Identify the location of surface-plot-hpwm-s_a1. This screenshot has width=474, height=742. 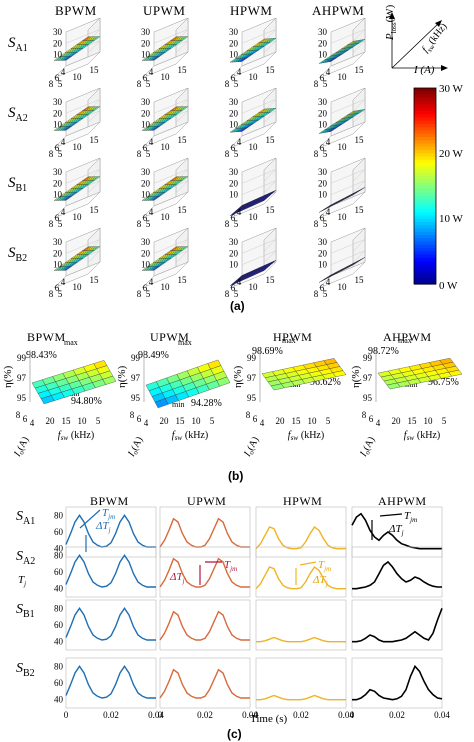
(253, 48).